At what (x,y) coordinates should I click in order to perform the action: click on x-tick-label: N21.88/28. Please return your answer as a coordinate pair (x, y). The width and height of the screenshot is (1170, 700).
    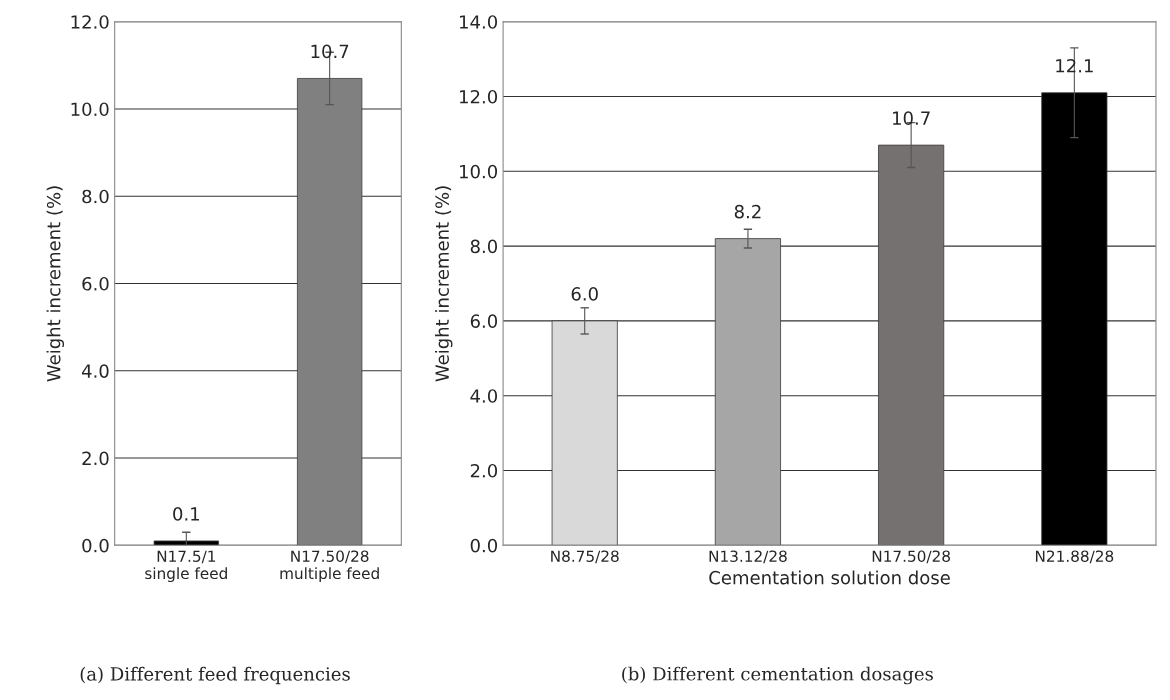
    Looking at the image, I should click on (1074, 557).